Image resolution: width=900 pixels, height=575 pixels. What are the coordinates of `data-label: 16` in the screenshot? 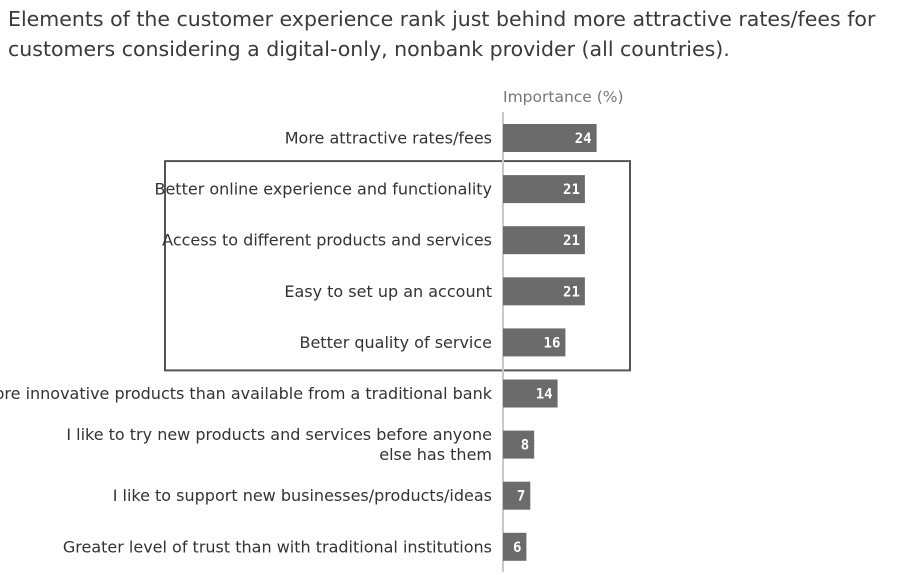 It's located at (552, 343).